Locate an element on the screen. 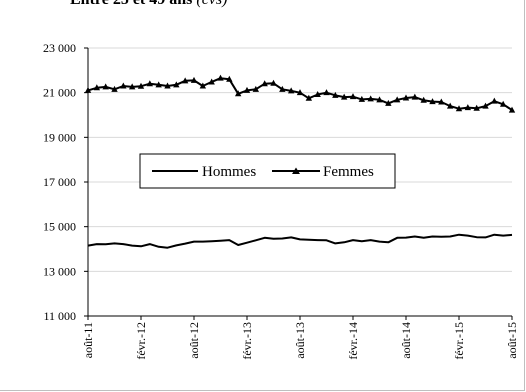 This screenshot has width=526, height=392. x-tick-label: août-13 is located at coordinates (300, 340).